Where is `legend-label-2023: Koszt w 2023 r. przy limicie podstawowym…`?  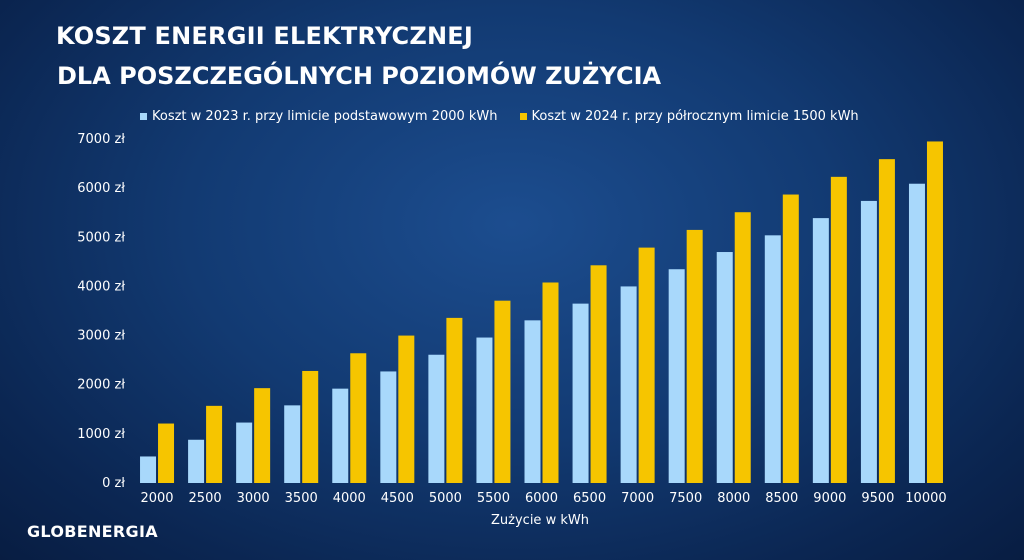
legend-label-2023: Koszt w 2023 r. przy limicie podstawowym… is located at coordinates (325, 116).